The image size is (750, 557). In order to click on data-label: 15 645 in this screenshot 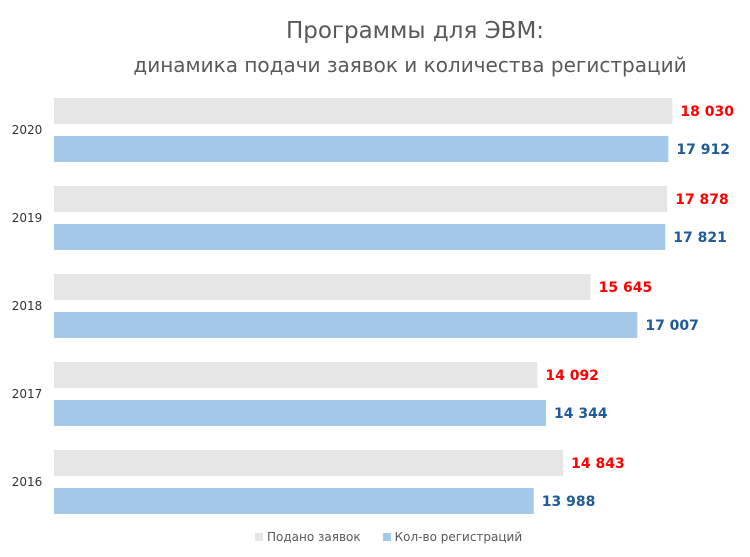, I will do `click(626, 288)`.